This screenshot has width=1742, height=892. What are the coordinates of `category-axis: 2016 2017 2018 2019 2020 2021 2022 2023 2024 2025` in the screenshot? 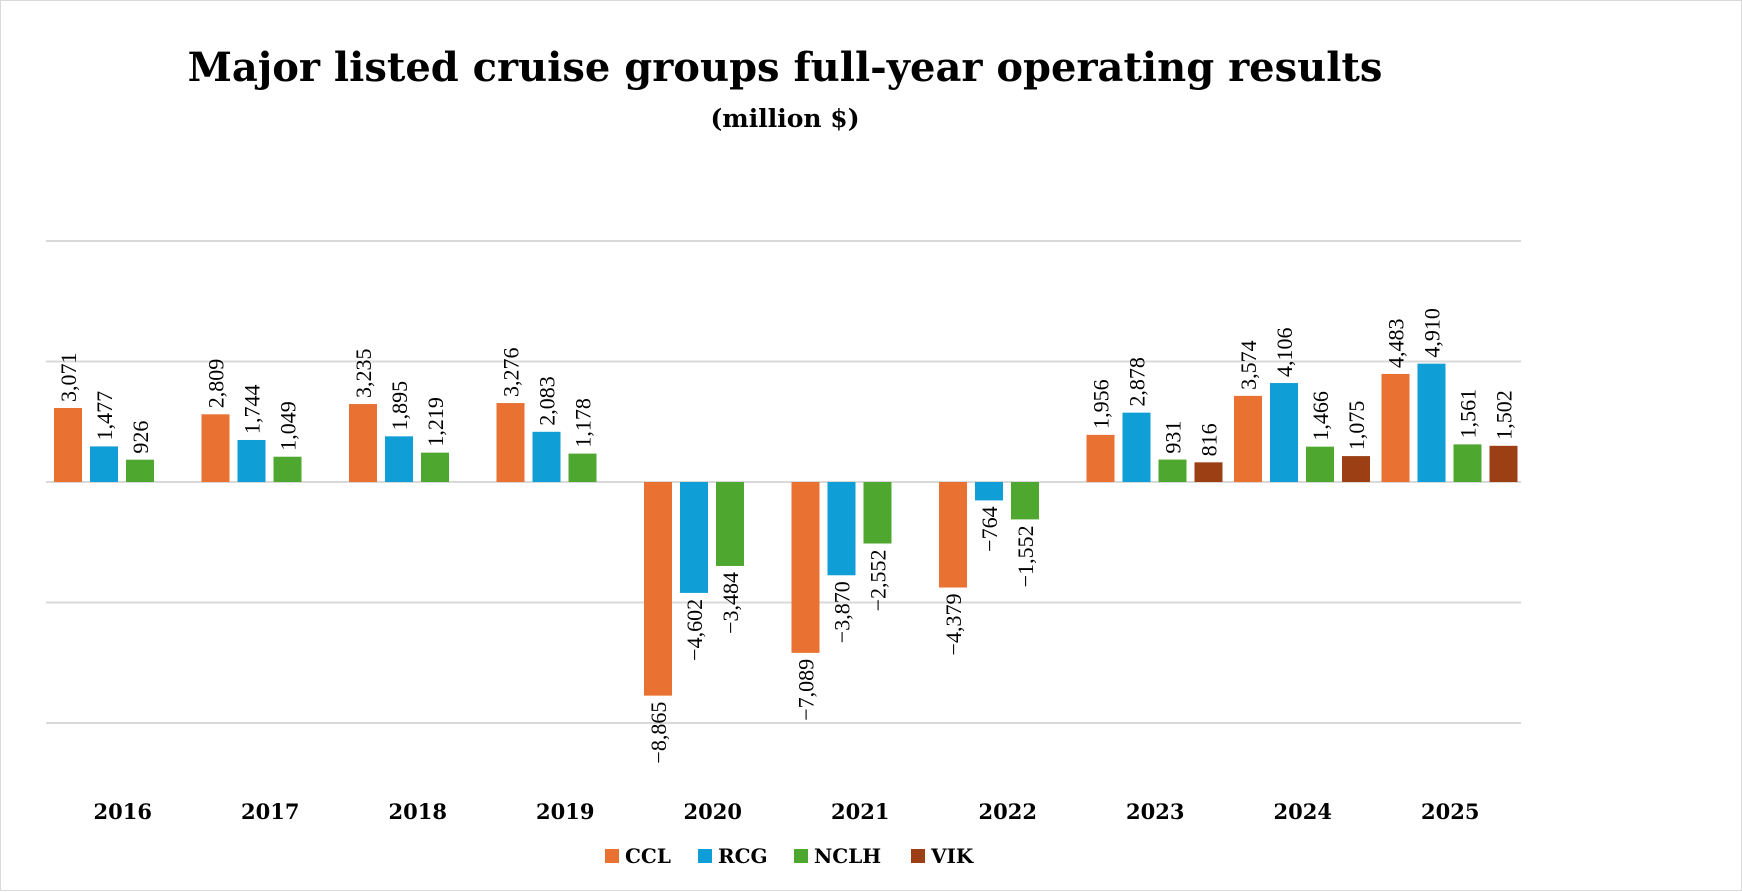 It's located at (787, 811).